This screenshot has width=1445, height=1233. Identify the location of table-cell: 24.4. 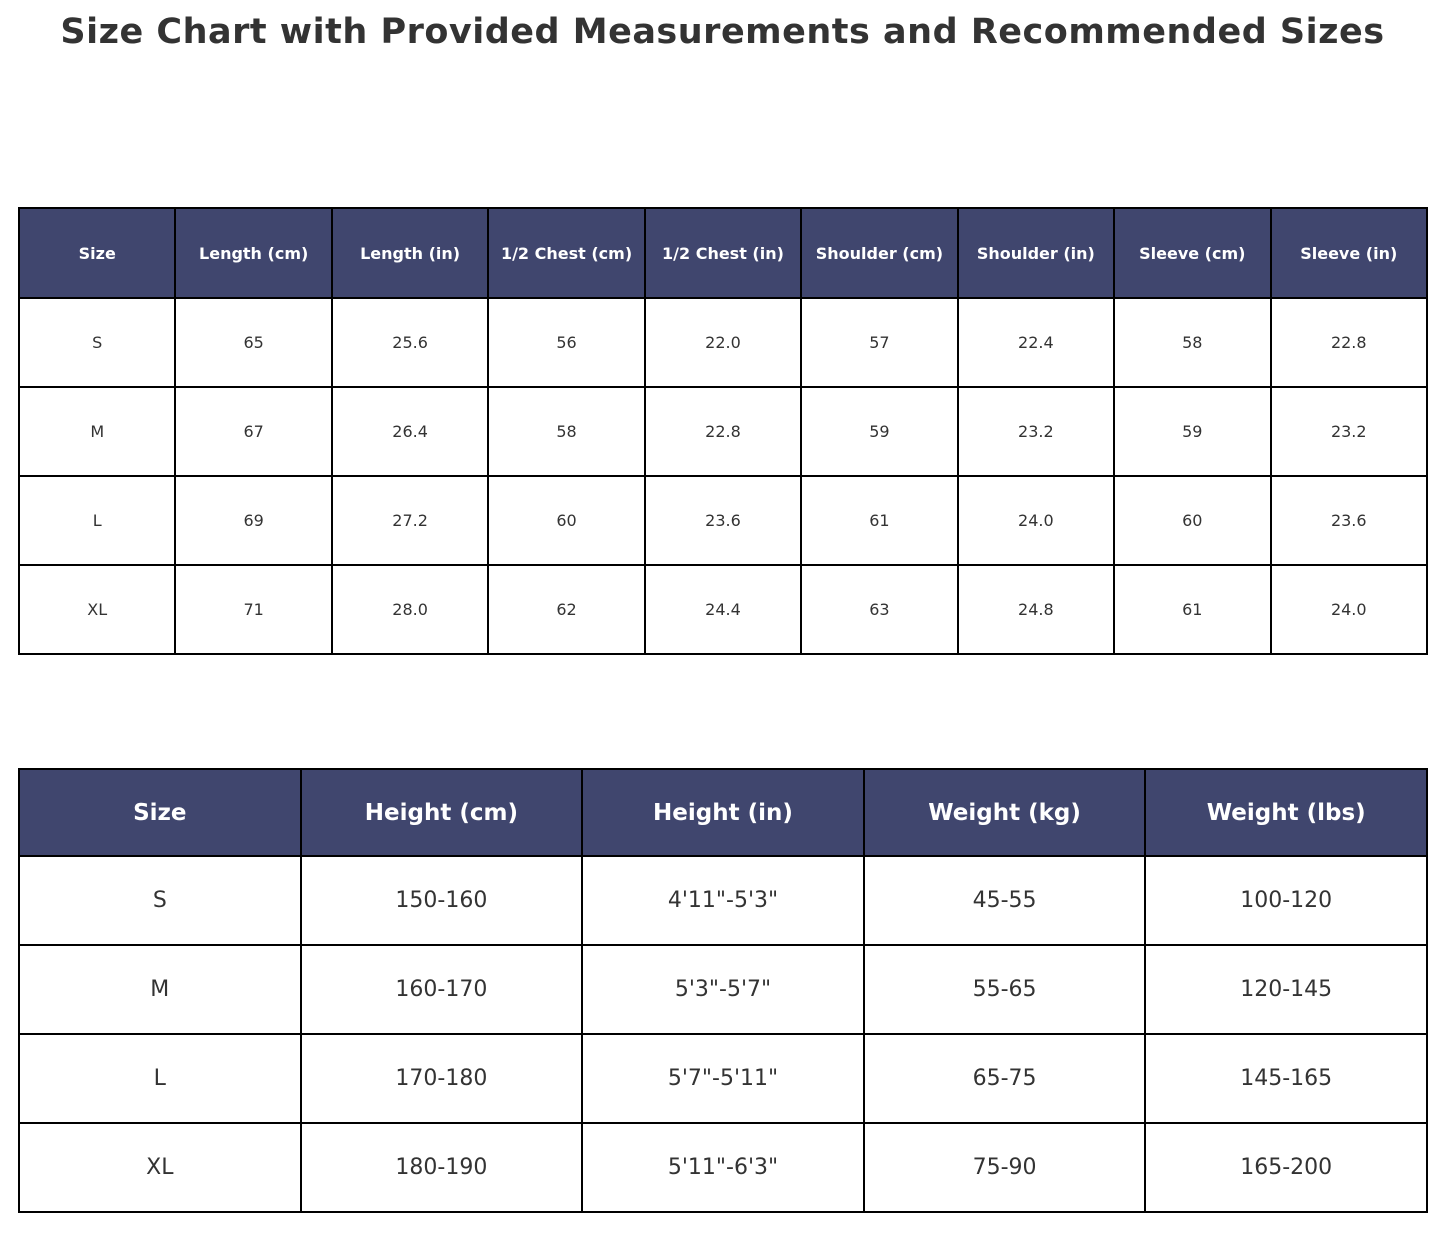
(723, 609).